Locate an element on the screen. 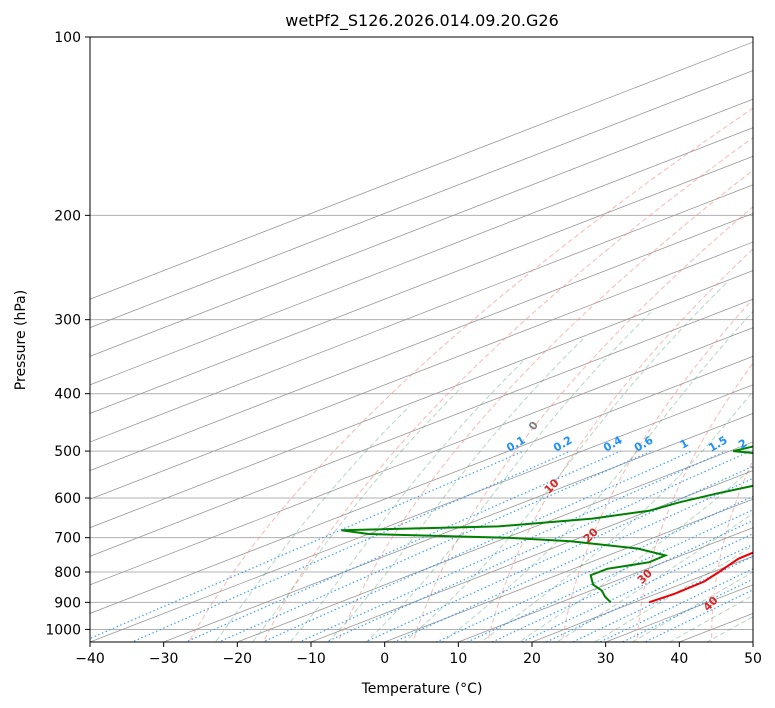 Image resolution: width=775 pixels, height=708 pixels. y-tick-label: 600 is located at coordinates (67, 499).